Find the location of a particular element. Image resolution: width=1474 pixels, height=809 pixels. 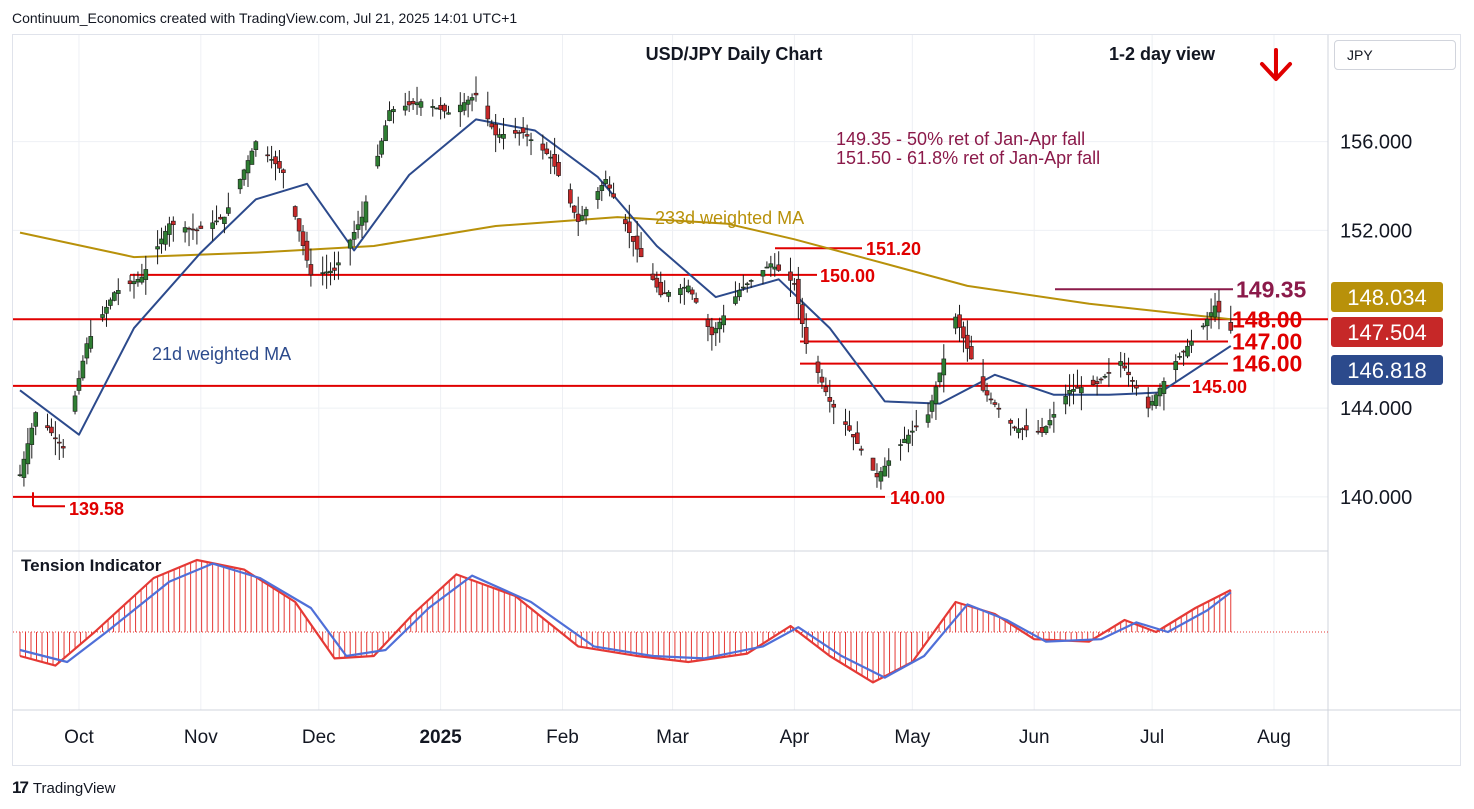

footer-brand: 17 TradingView is located at coordinates (63, 788).